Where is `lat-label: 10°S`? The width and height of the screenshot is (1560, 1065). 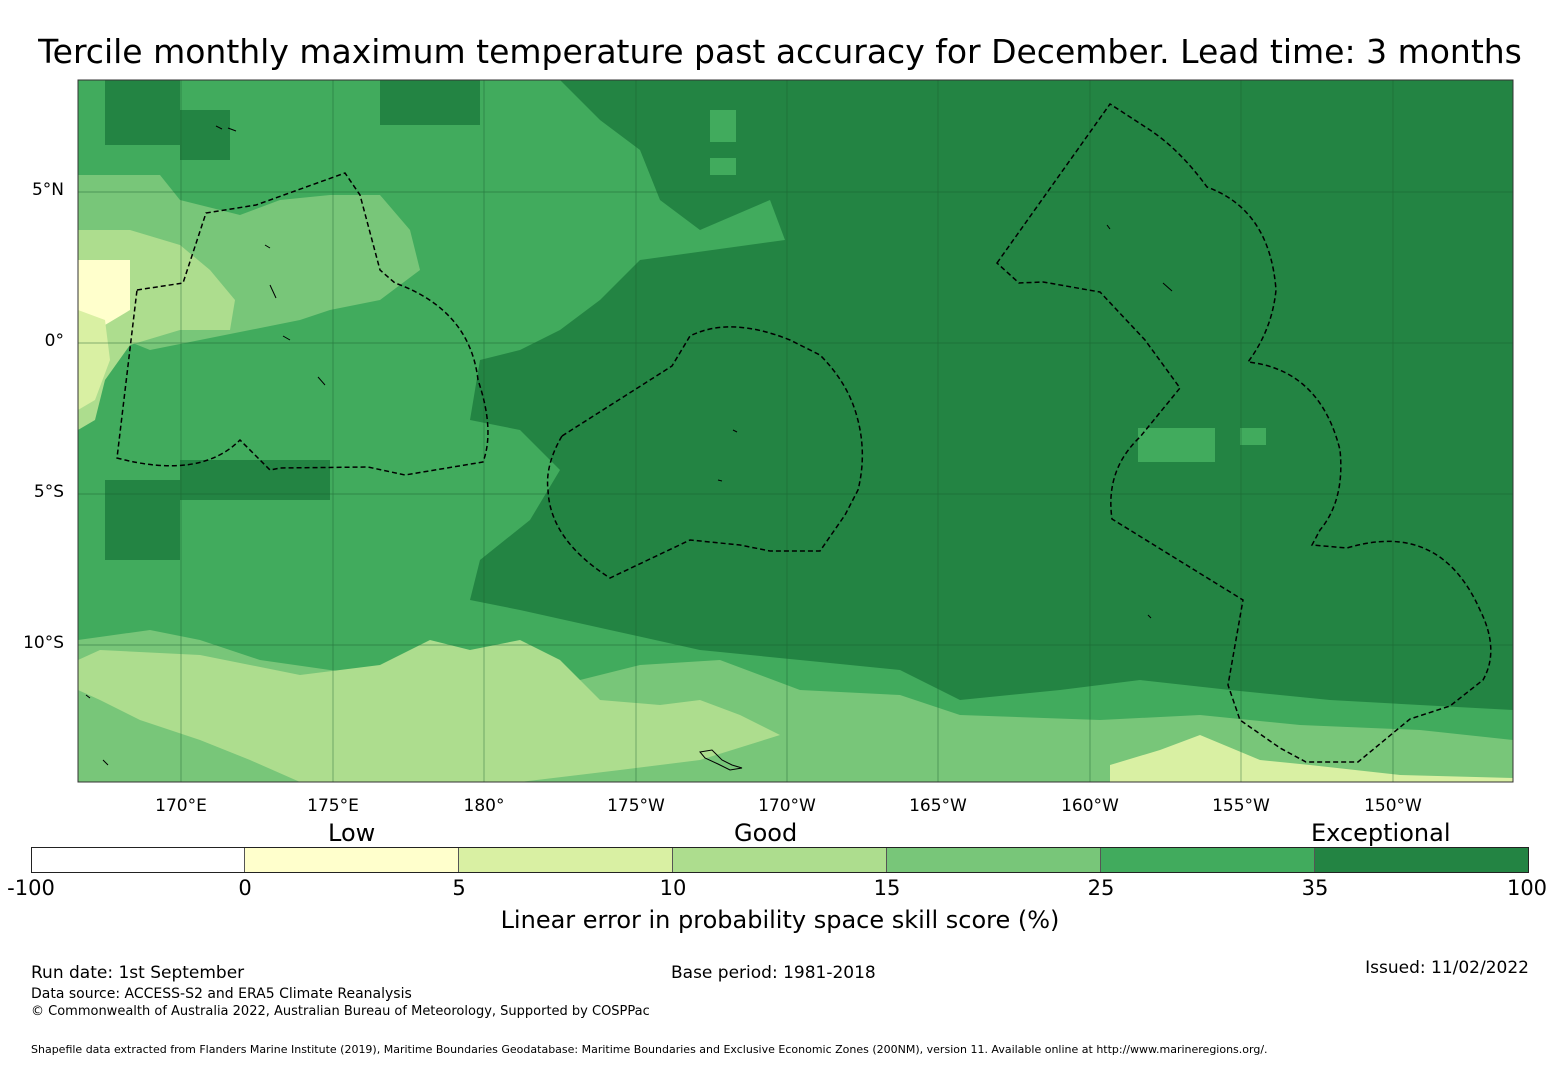
lat-label: 10°S is located at coordinates (43, 643).